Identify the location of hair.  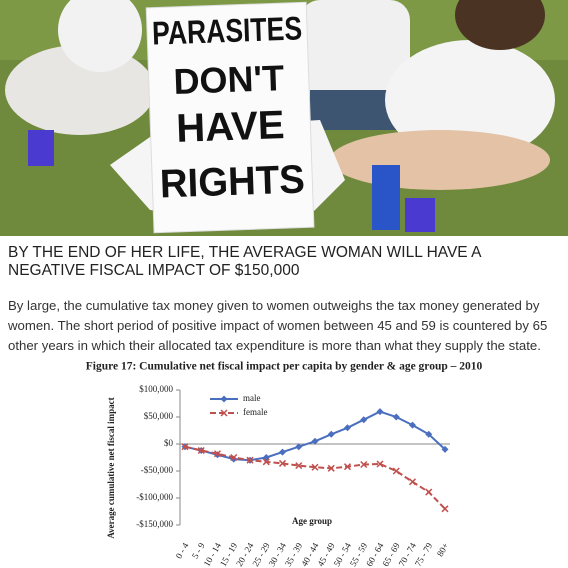
(500, 25).